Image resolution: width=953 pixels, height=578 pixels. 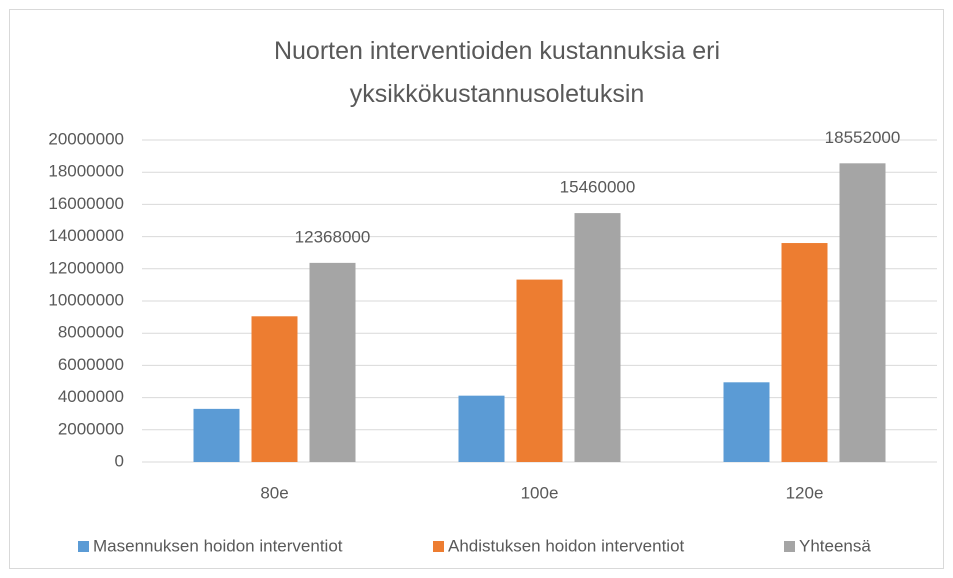 I want to click on data-label: 12368000, so click(x=333, y=236).